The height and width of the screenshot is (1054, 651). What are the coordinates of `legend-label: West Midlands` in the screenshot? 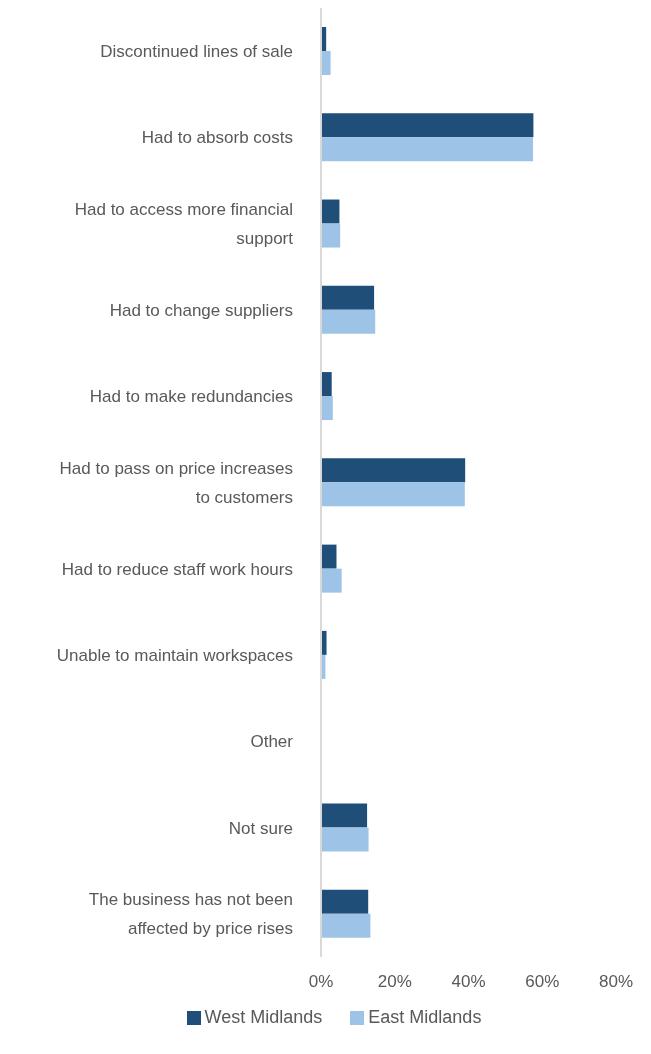 It's located at (263, 1017).